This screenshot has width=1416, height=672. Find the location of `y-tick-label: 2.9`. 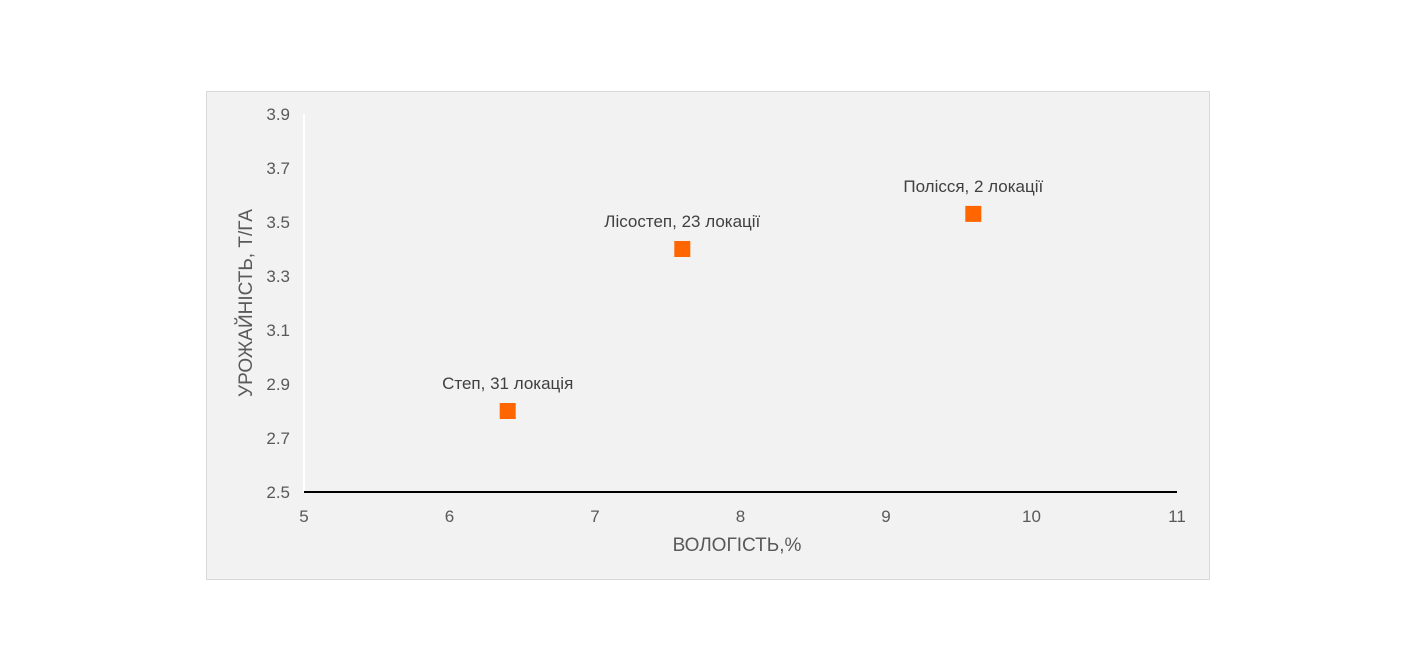

y-tick-label: 2.9 is located at coordinates (278, 384).